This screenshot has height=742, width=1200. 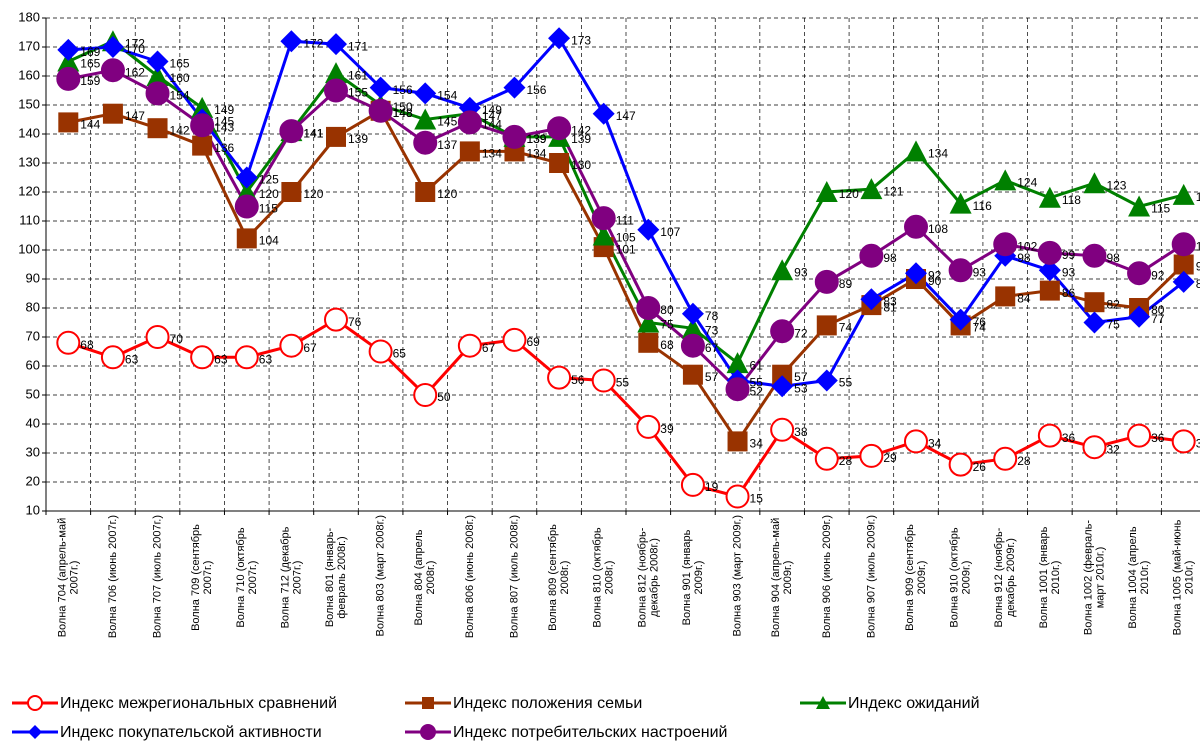 I want to click on x-tick-label: Волна 906 (июнь 2009г.), so click(x=826, y=577).